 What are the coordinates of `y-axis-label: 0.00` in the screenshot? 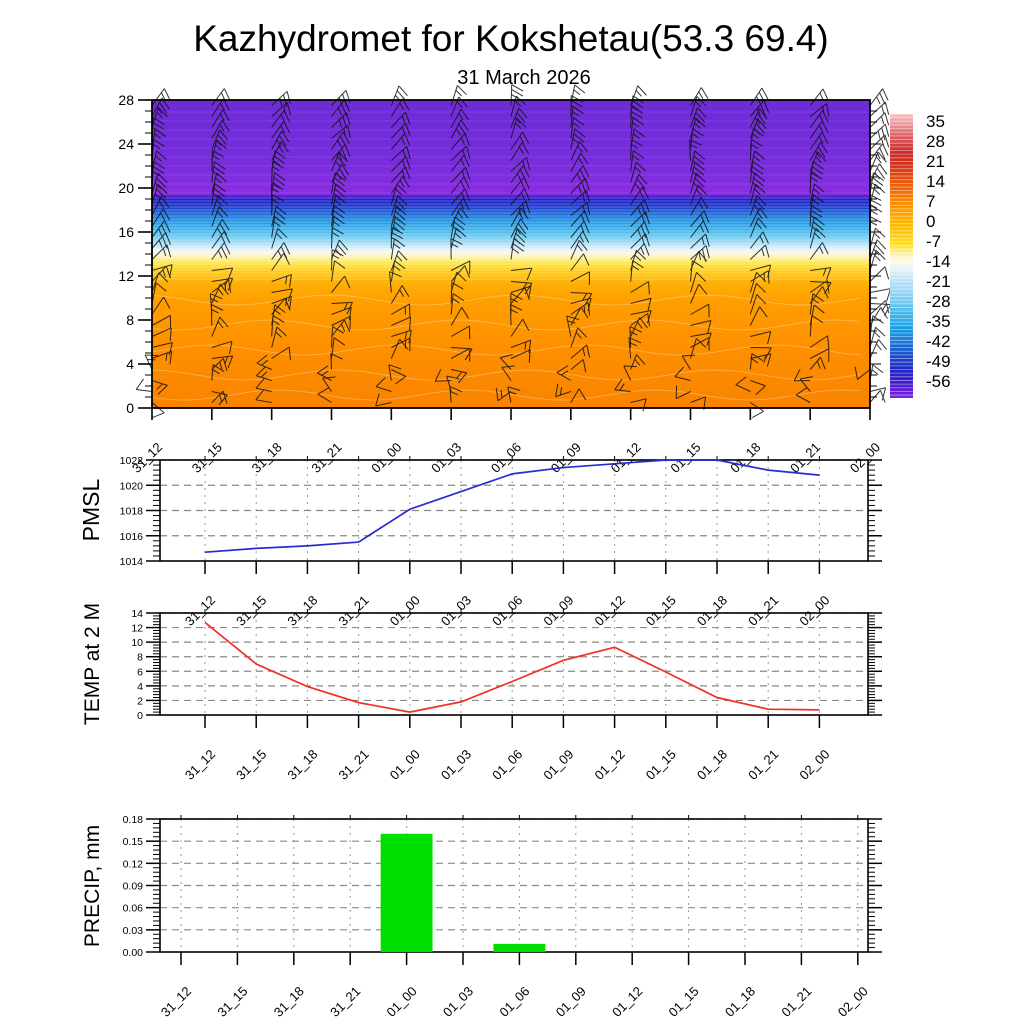 It's located at (133, 953).